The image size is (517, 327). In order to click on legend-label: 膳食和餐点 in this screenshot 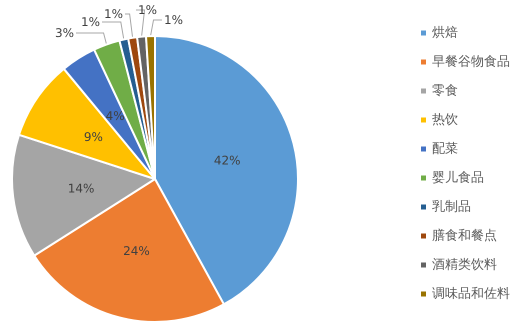, I will do `click(464, 236)`.